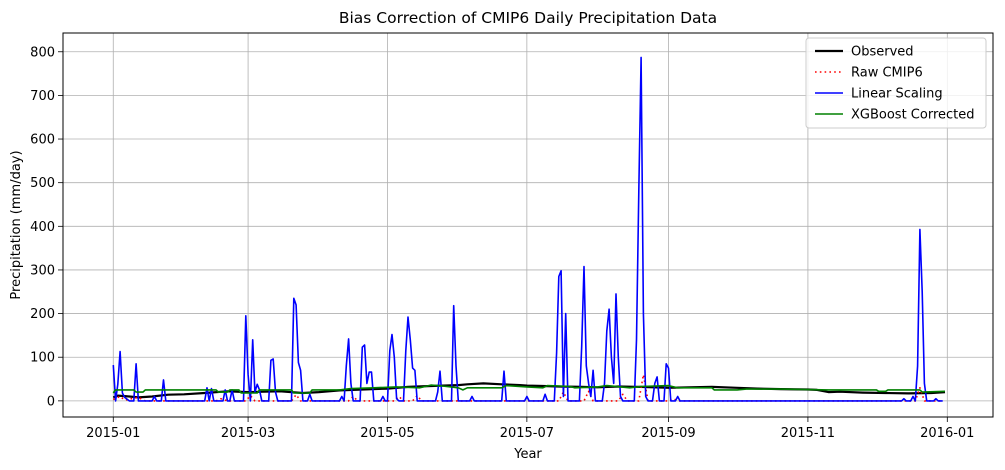 This screenshot has width=1005, height=470. I want to click on y-axis-title: Precipitation (mm/day), so click(16, 224).